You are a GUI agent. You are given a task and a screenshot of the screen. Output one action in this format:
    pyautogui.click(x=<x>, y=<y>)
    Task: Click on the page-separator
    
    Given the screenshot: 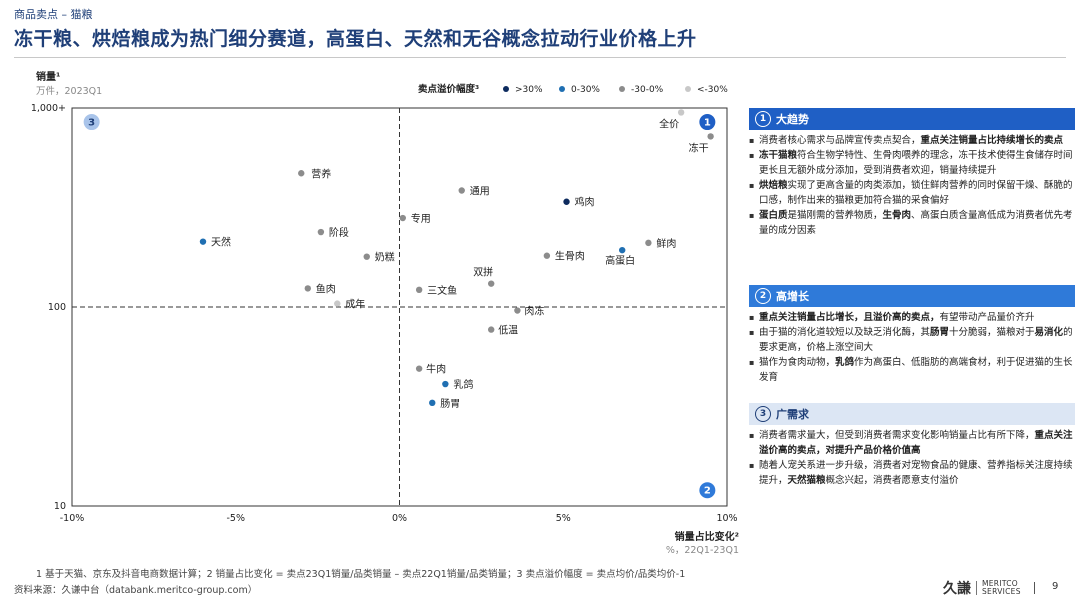 What is the action you would take?
    pyautogui.click(x=1034, y=588)
    